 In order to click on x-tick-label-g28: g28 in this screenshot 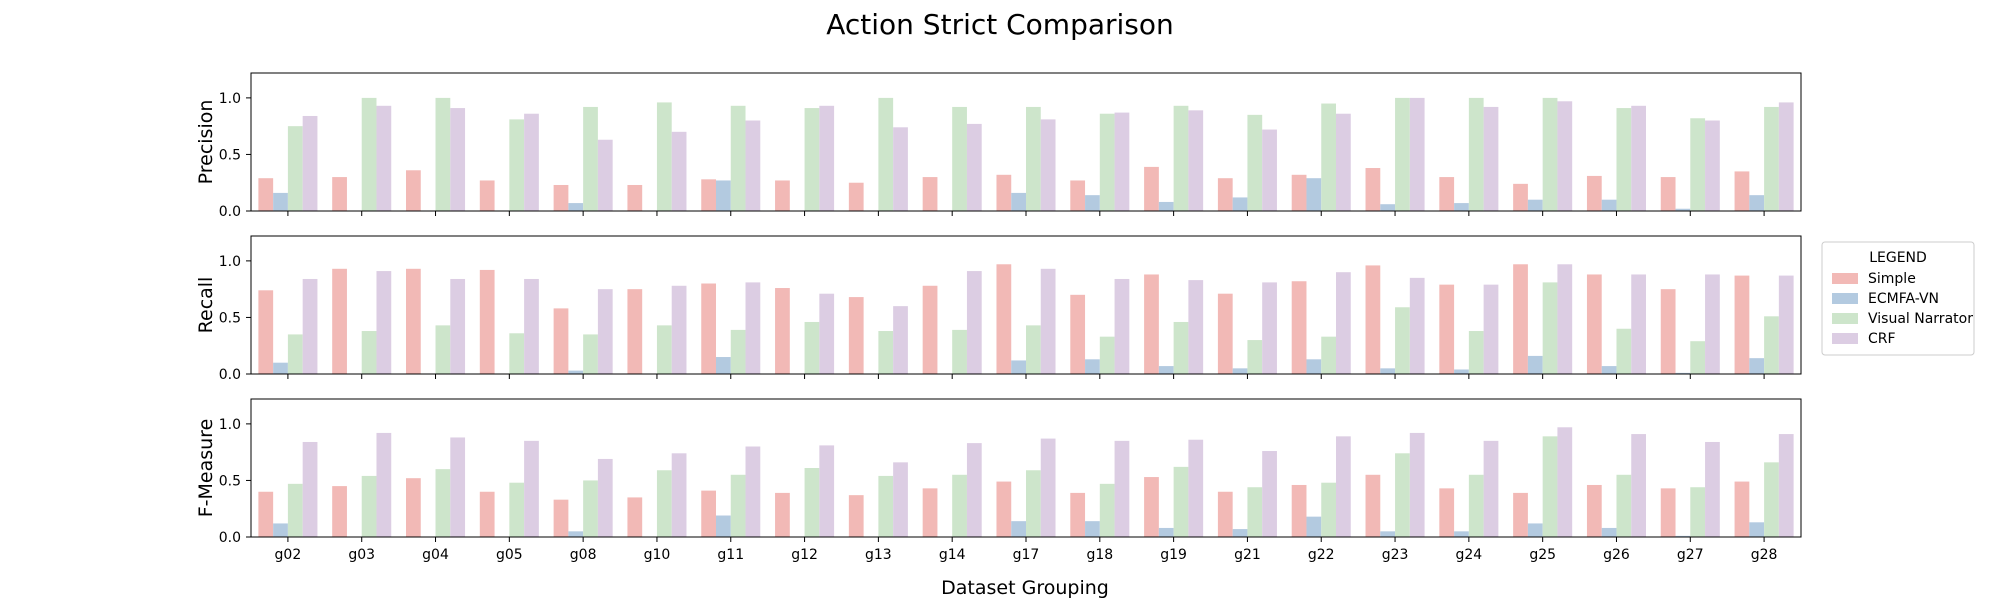, I will do `click(1764, 555)`.